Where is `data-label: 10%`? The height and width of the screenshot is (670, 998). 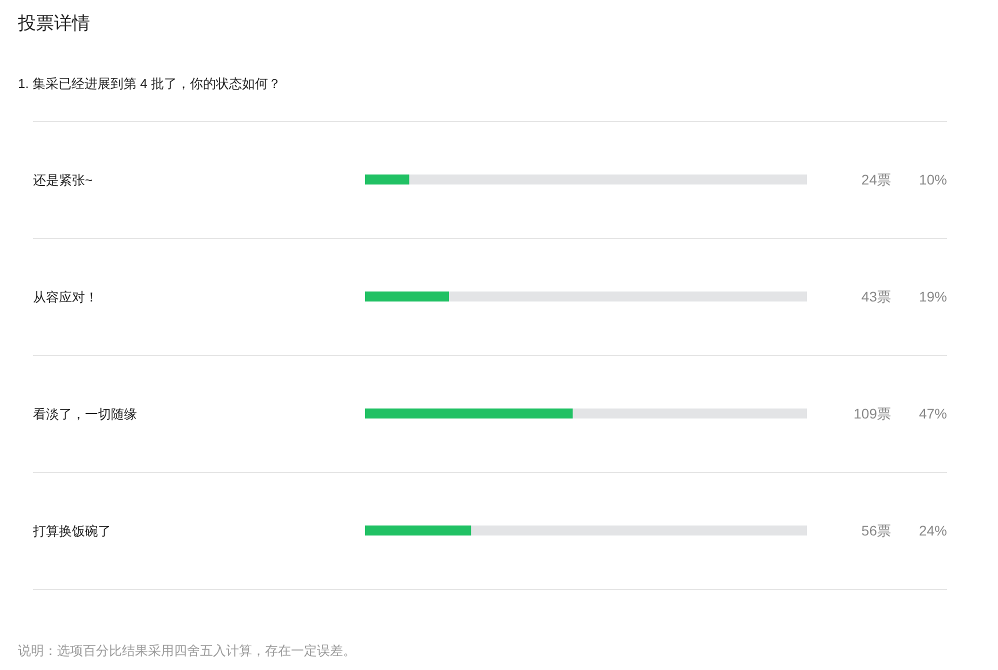
data-label: 10% is located at coordinates (932, 180).